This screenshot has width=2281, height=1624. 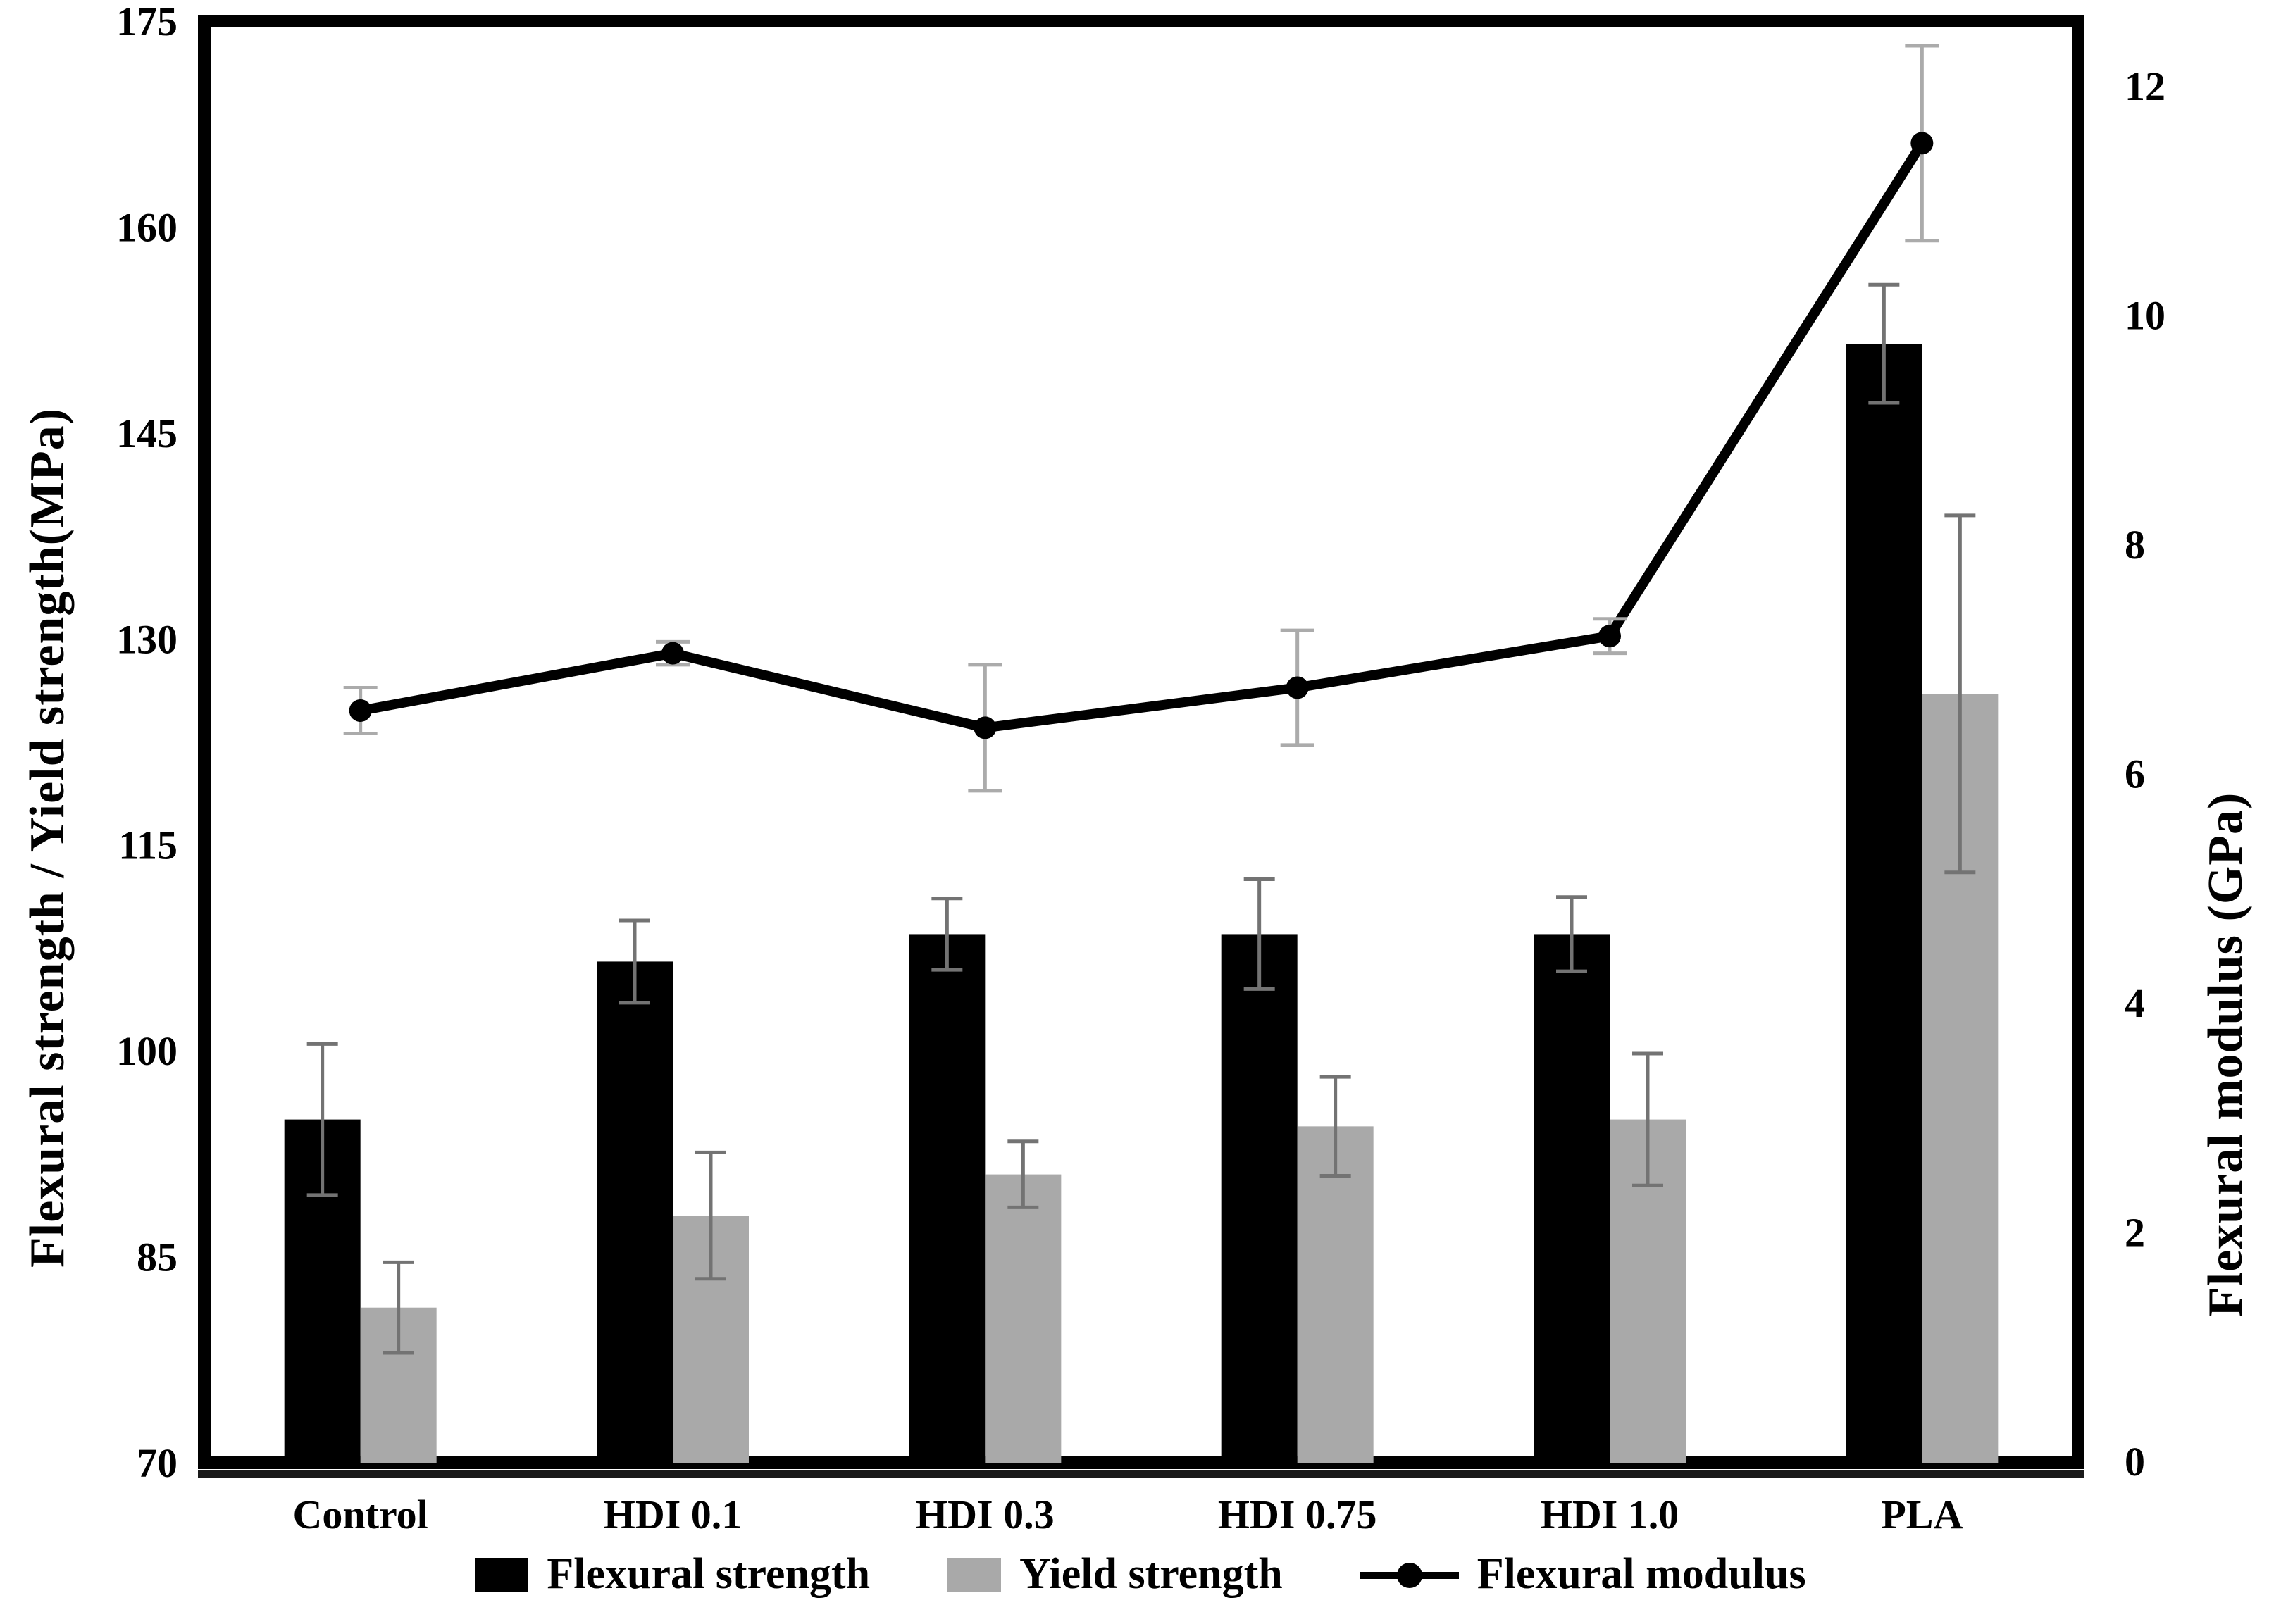 What do you see at coordinates (148, 846) in the screenshot?
I see `y-left-tick-label: 115` at bounding box center [148, 846].